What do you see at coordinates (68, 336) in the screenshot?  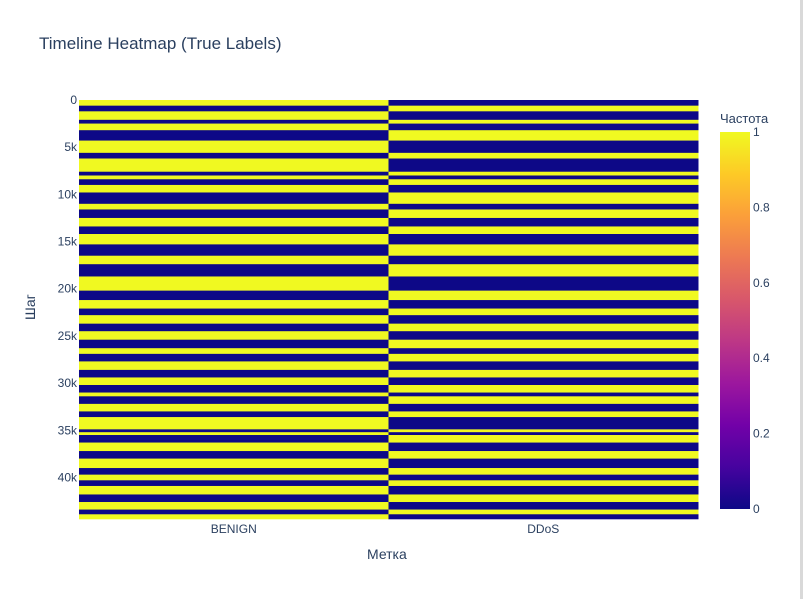 I see `y-tick-label: 25k` at bounding box center [68, 336].